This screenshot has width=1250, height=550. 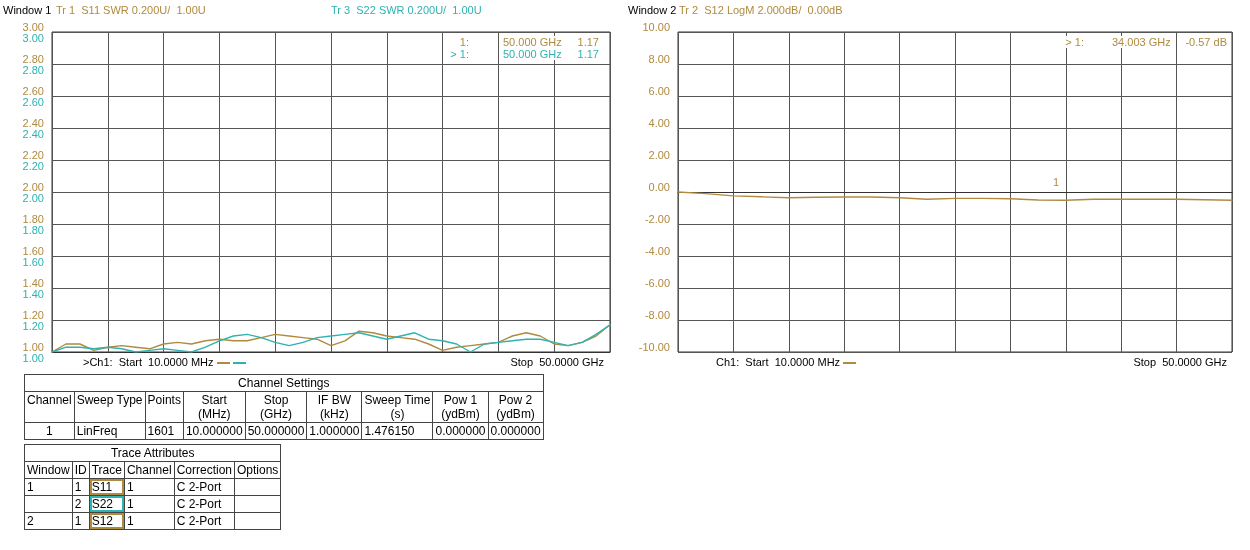 What do you see at coordinates (214, 431) in the screenshot?
I see `text: 10.000000` at bounding box center [214, 431].